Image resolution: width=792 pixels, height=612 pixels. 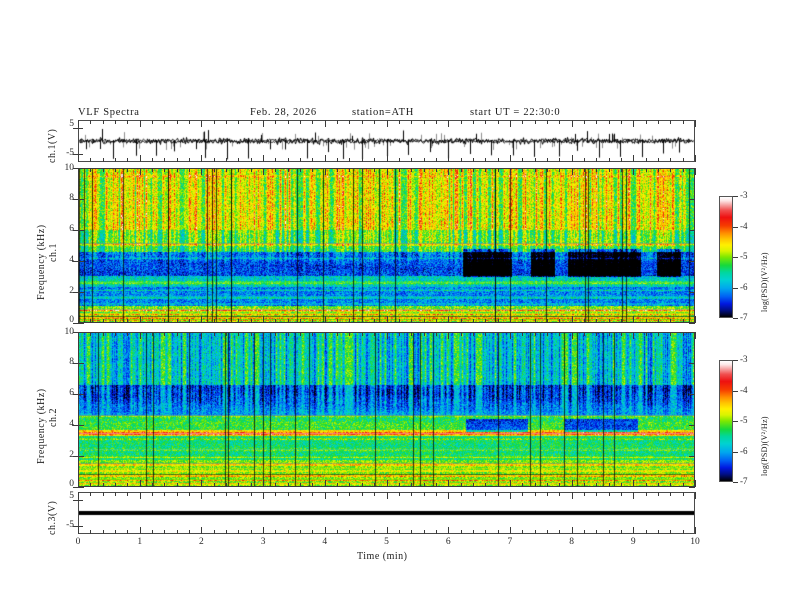 What do you see at coordinates (726, 257) in the screenshot?
I see `colorbar-ch1-gradient` at bounding box center [726, 257].